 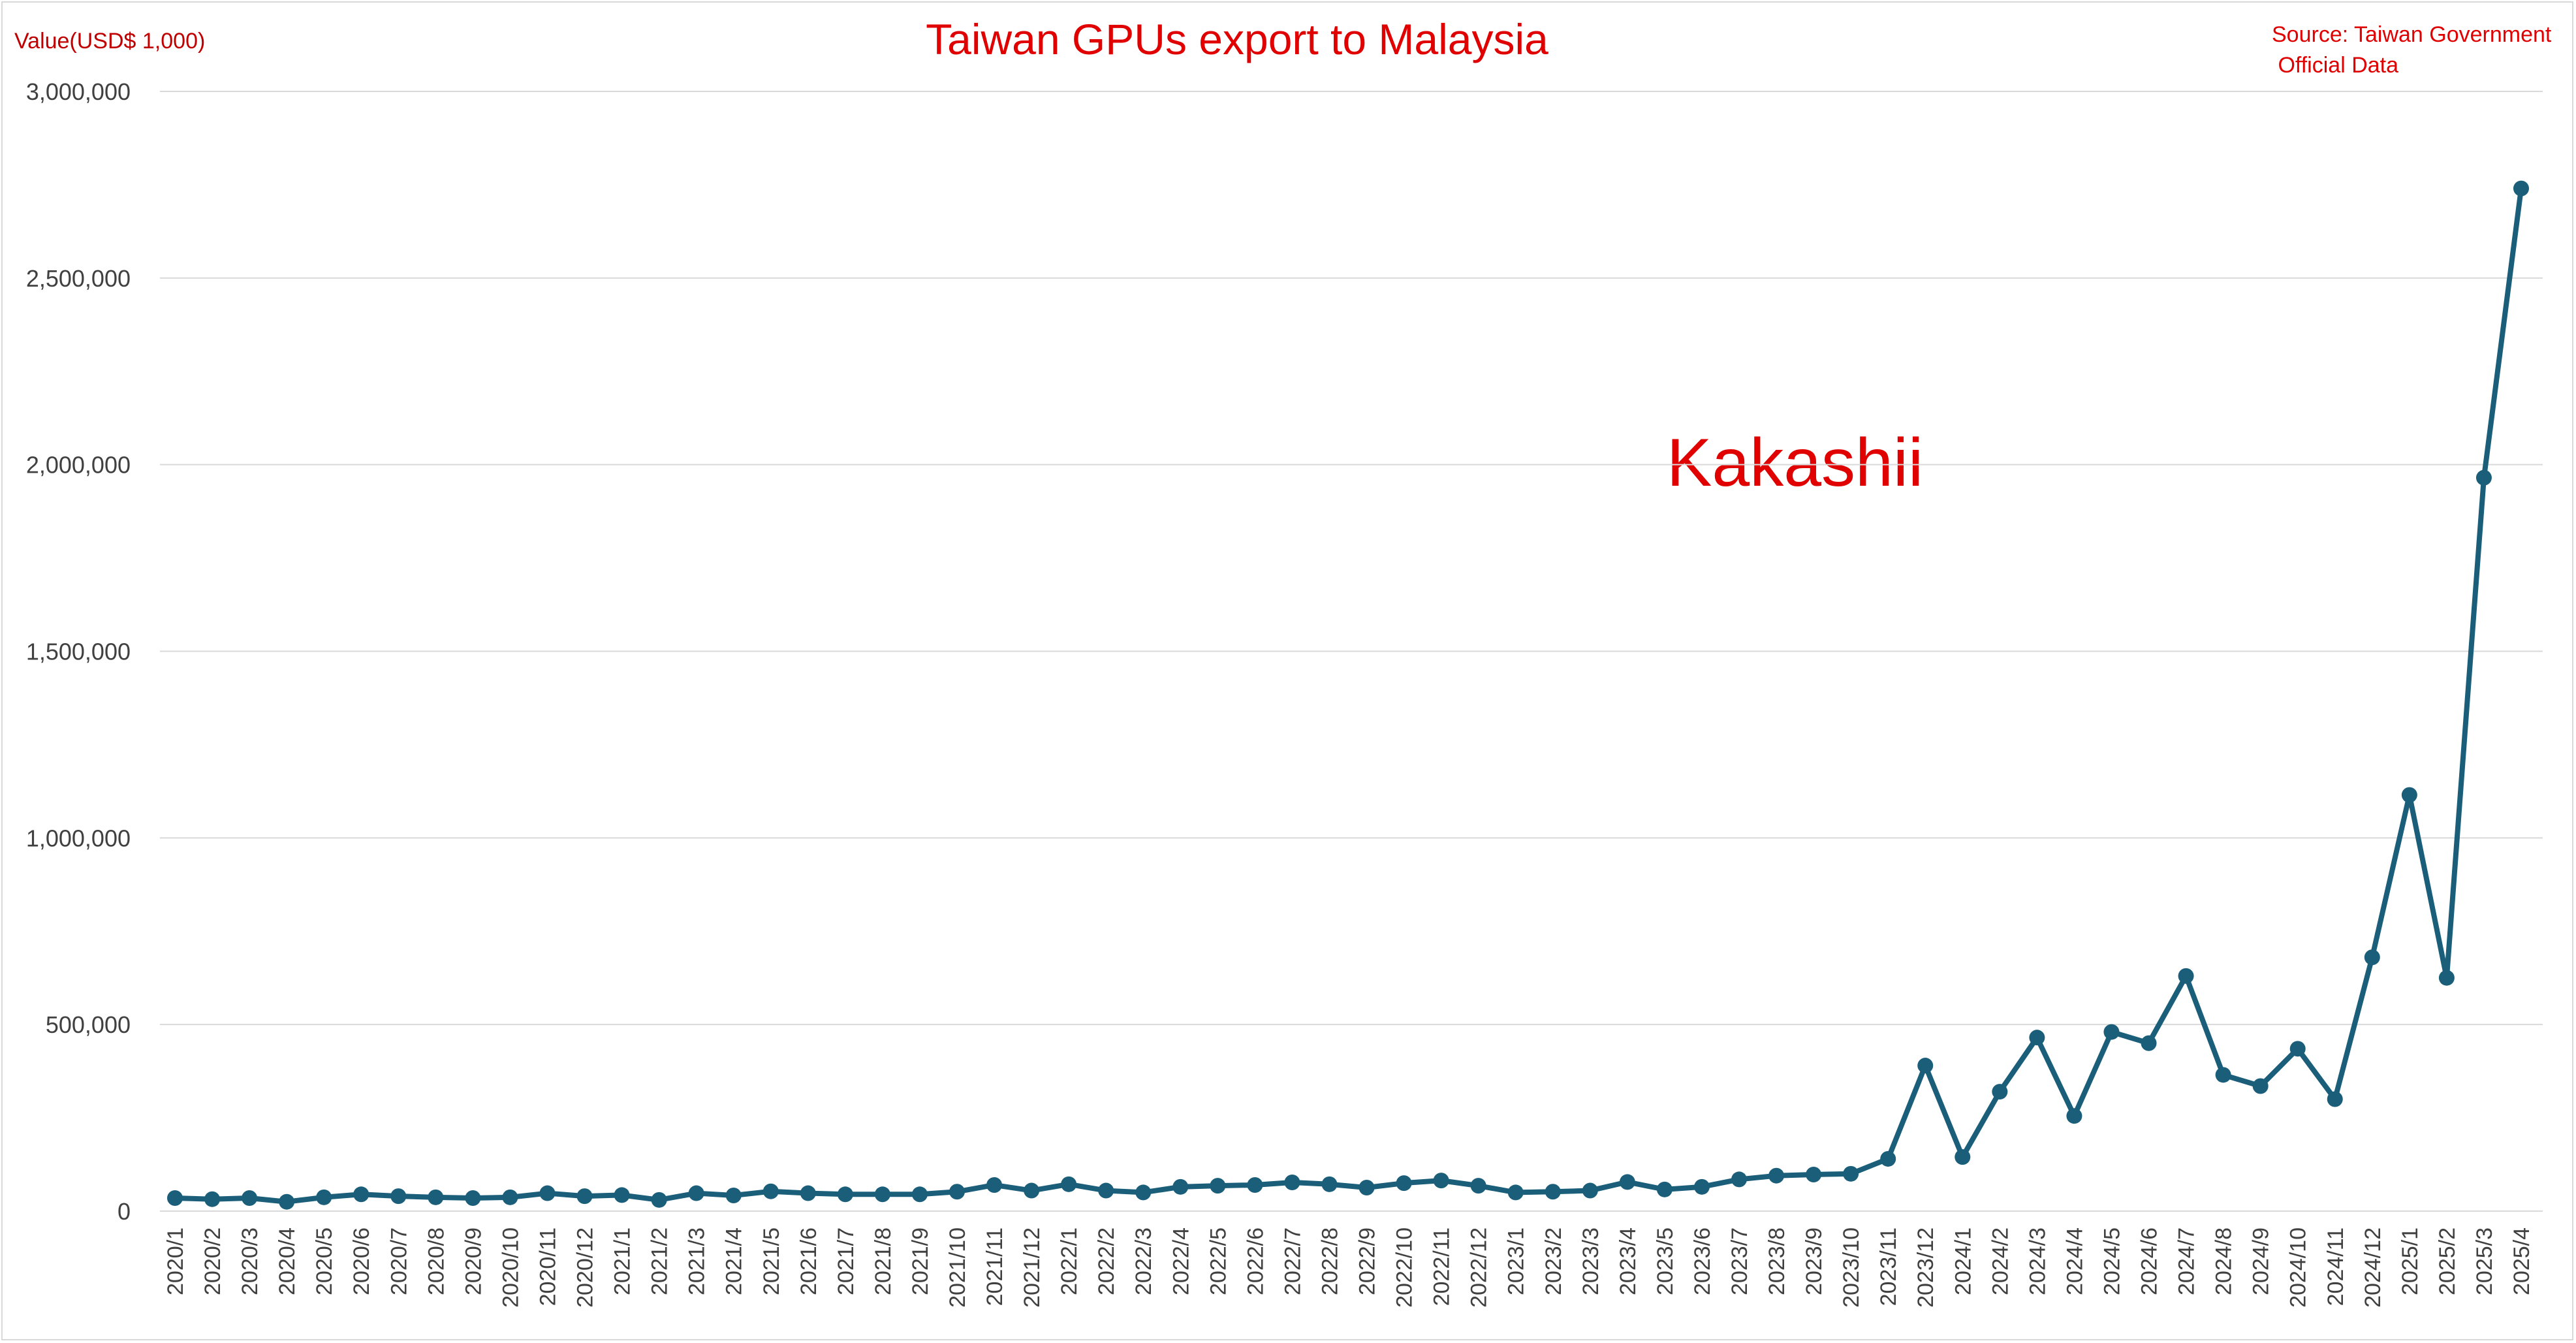 What do you see at coordinates (1629, 1261) in the screenshot?
I see `x-tick-label: 2023/4` at bounding box center [1629, 1261].